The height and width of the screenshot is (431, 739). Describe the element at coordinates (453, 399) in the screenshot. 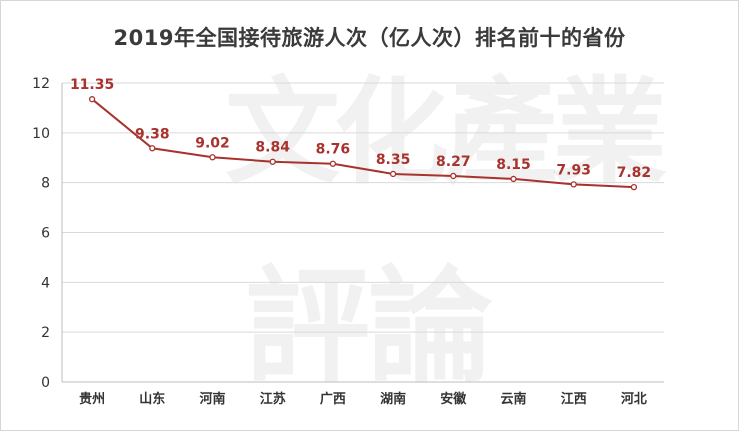

I see `x-tick-label: 安徽` at that location.